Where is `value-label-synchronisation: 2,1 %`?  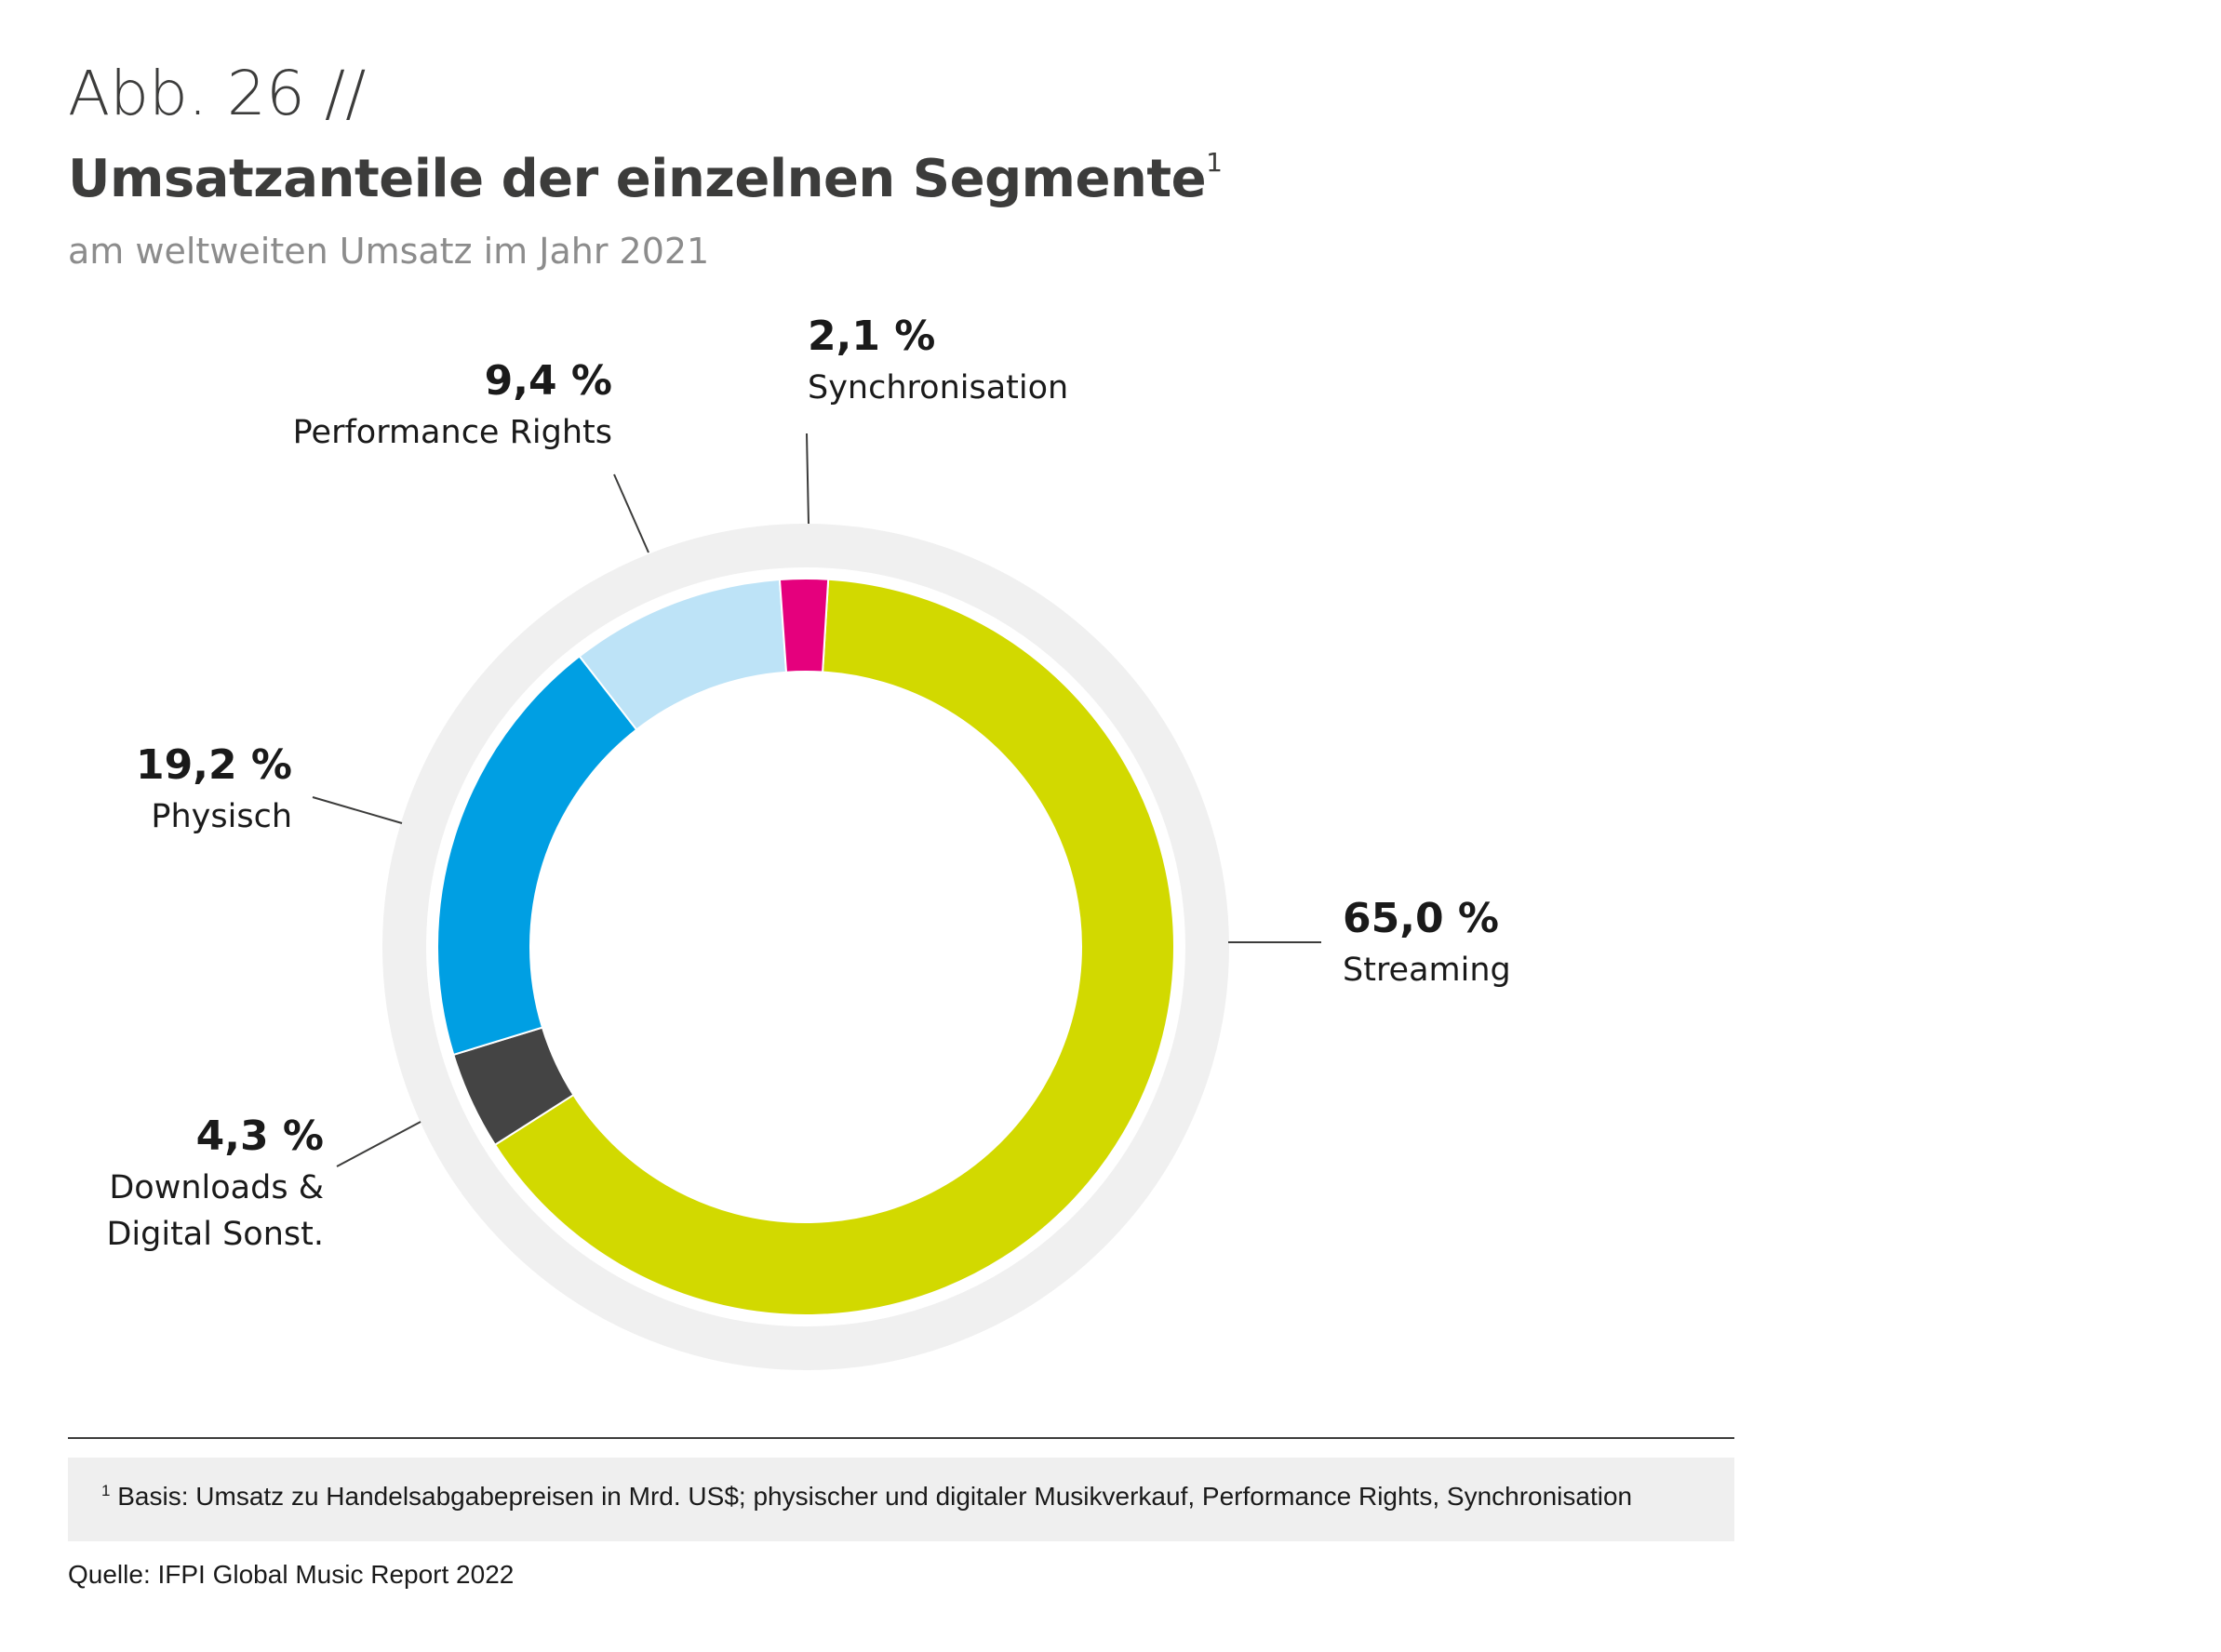 value-label-synchronisation: 2,1 % is located at coordinates (871, 336).